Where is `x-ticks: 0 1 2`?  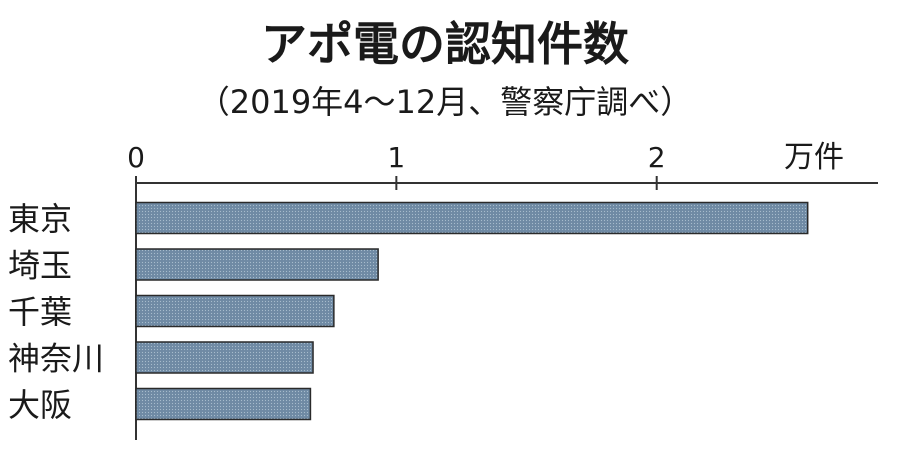 x-ticks: 0 1 2 is located at coordinates (396, 165).